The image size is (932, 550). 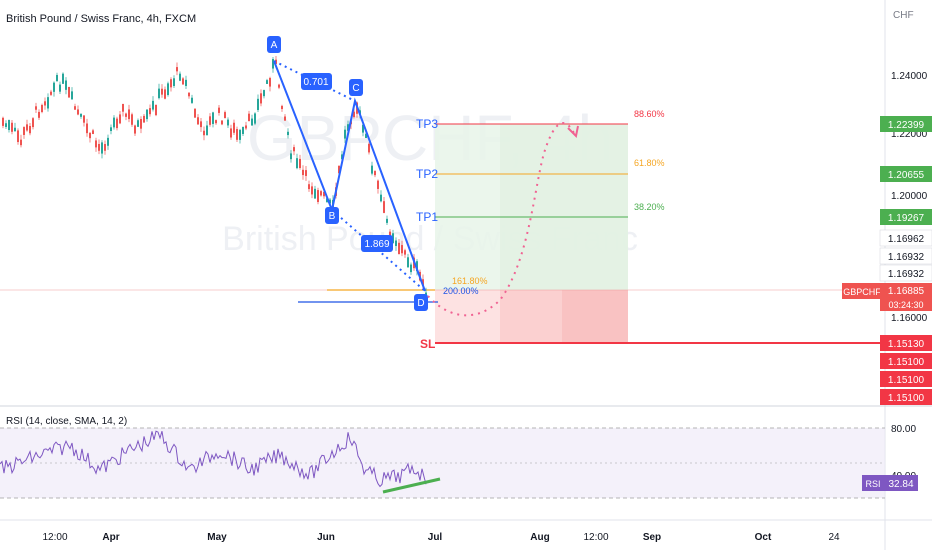 What do you see at coordinates (427, 217) in the screenshot?
I see `tp1-label: TP1` at bounding box center [427, 217].